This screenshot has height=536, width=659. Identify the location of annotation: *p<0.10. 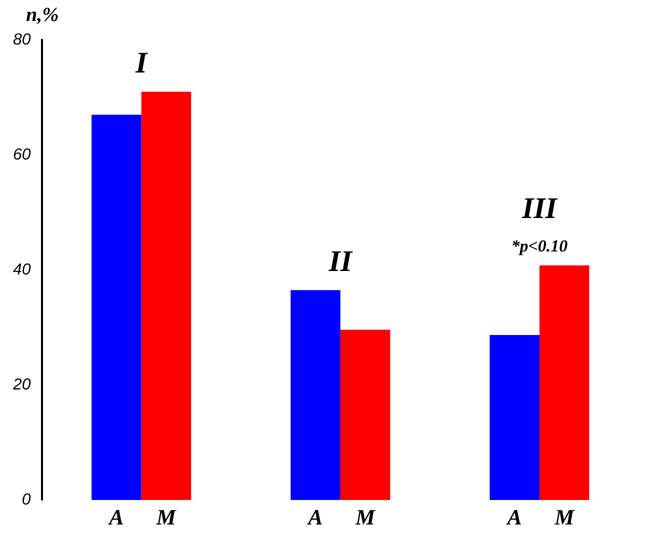
(539, 246).